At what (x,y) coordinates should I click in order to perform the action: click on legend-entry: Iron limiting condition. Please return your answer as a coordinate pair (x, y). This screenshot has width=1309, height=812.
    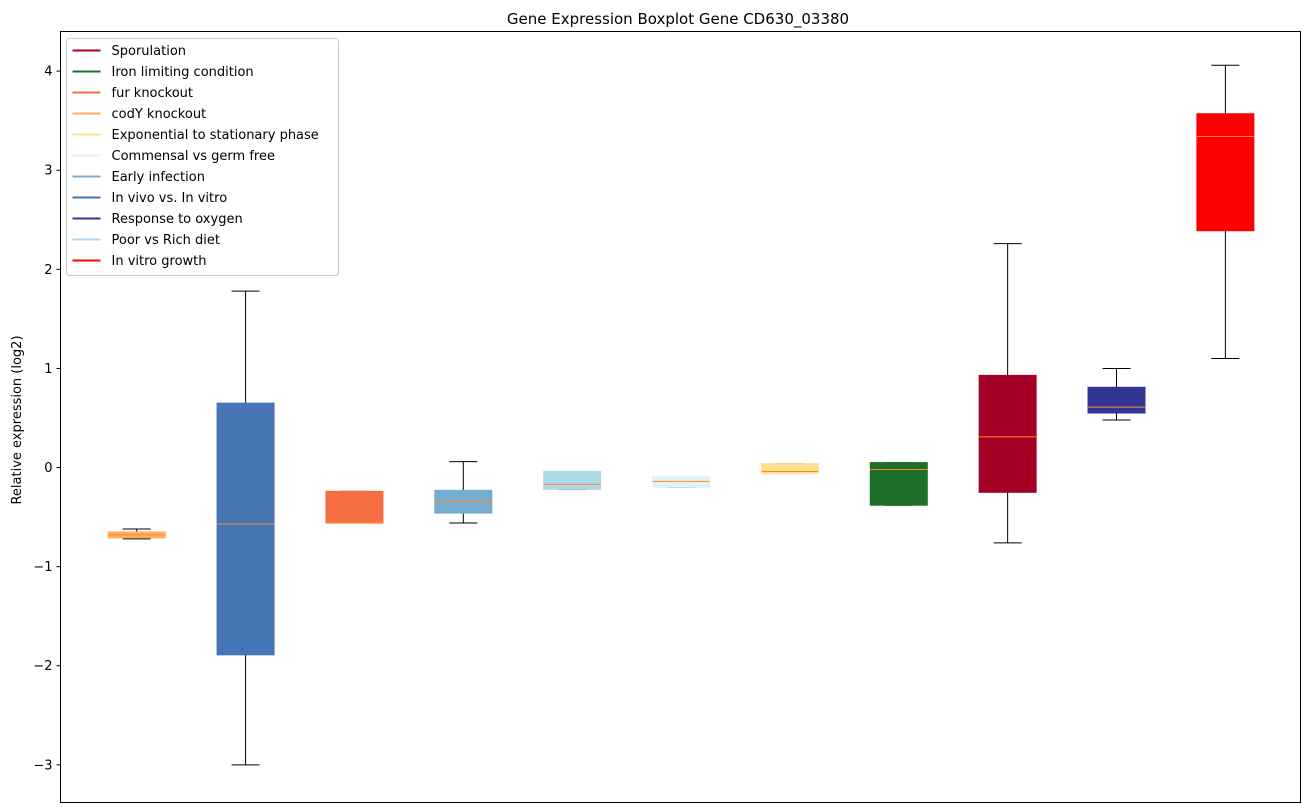
    Looking at the image, I should click on (163, 72).